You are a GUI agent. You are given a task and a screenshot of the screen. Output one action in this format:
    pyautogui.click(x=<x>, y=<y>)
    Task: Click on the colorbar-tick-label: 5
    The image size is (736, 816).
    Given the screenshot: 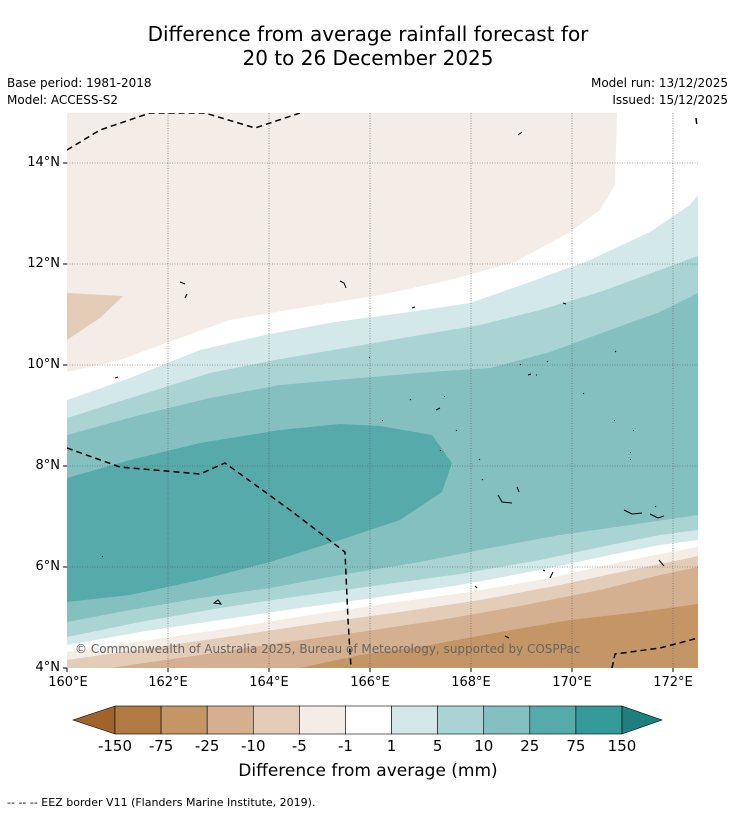 What is the action you would take?
    pyautogui.click(x=437, y=746)
    